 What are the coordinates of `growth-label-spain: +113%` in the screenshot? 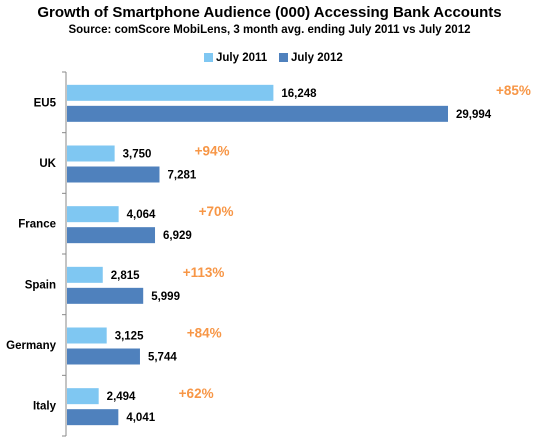 It's located at (204, 272).